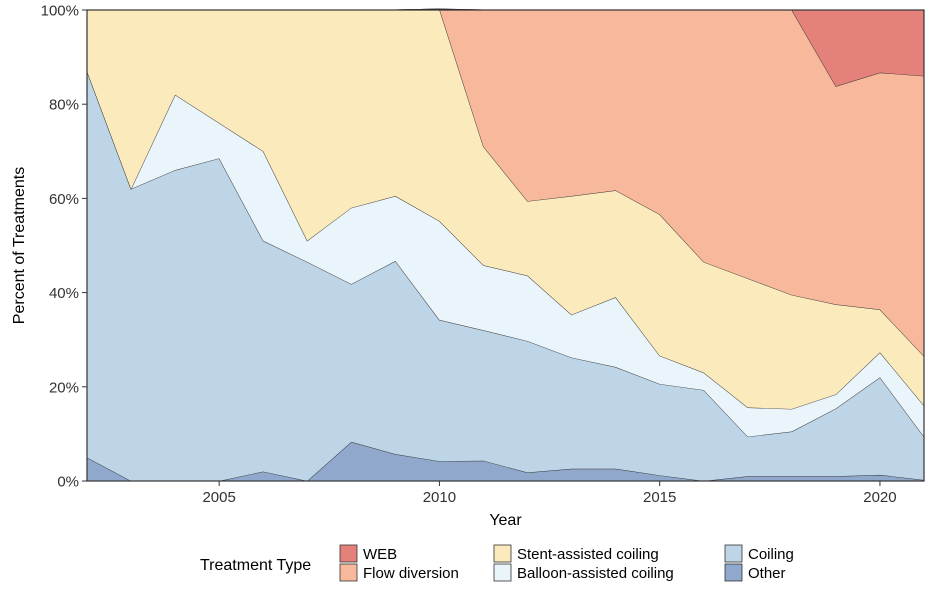 The image size is (935, 590). I want to click on y-axis-title: Percent of Treatments, so click(19, 245).